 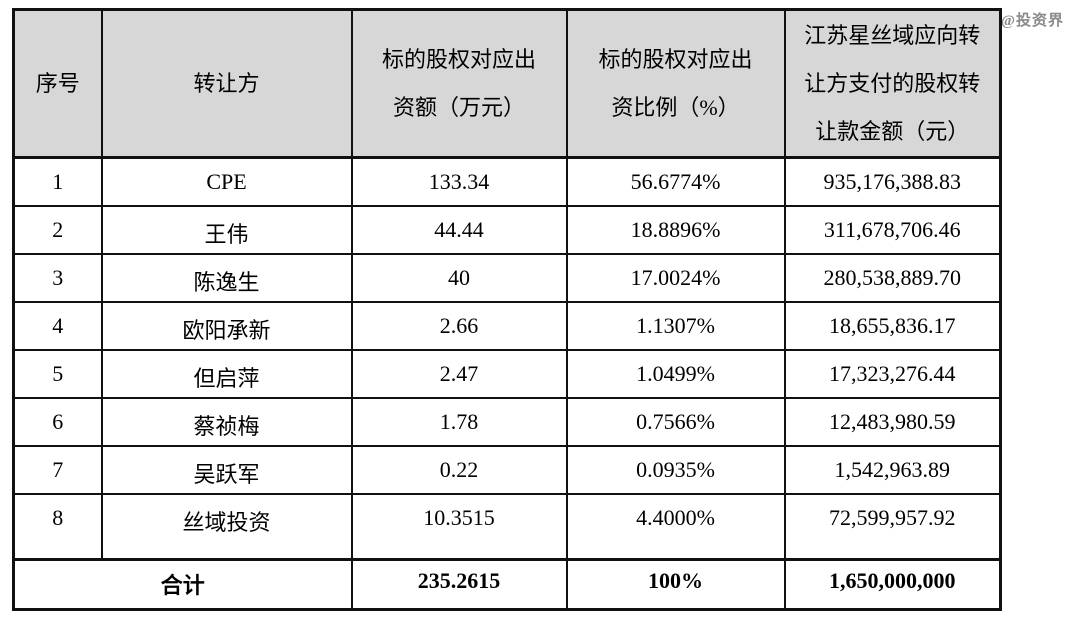 I want to click on table-row: 1 CPE 133.34 56.6774% 935,176,388.83, so click(x=507, y=181).